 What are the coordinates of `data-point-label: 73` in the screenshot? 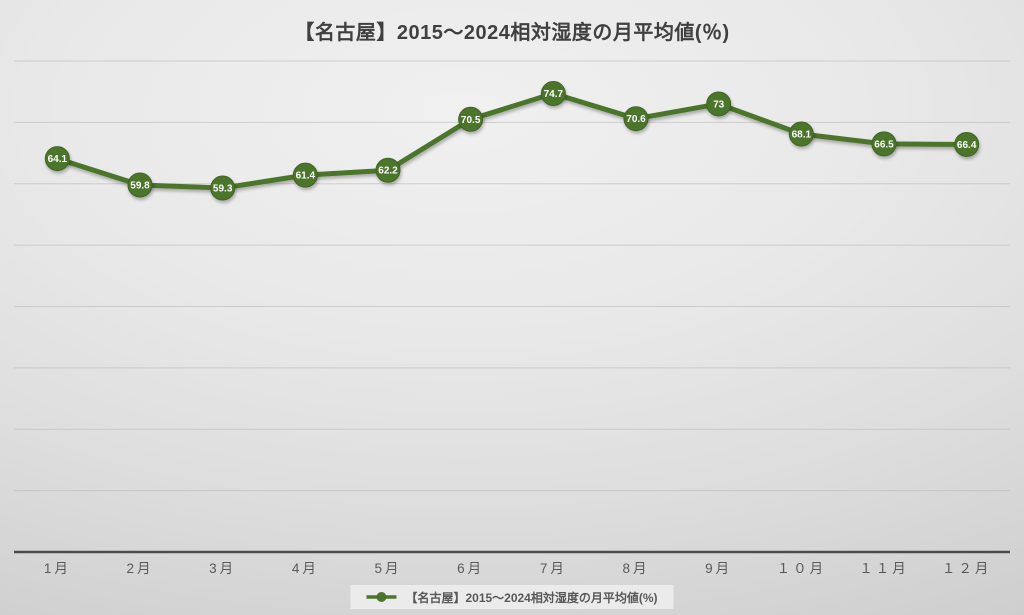 It's located at (719, 104).